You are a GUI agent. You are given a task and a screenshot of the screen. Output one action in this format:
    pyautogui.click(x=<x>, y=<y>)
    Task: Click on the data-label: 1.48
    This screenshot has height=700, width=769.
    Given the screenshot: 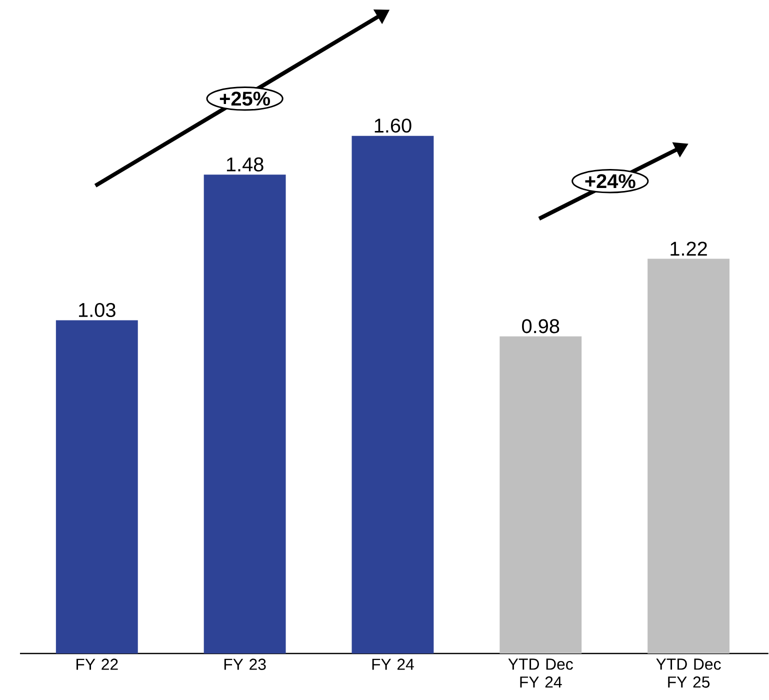 What is the action you would take?
    pyautogui.click(x=245, y=164)
    